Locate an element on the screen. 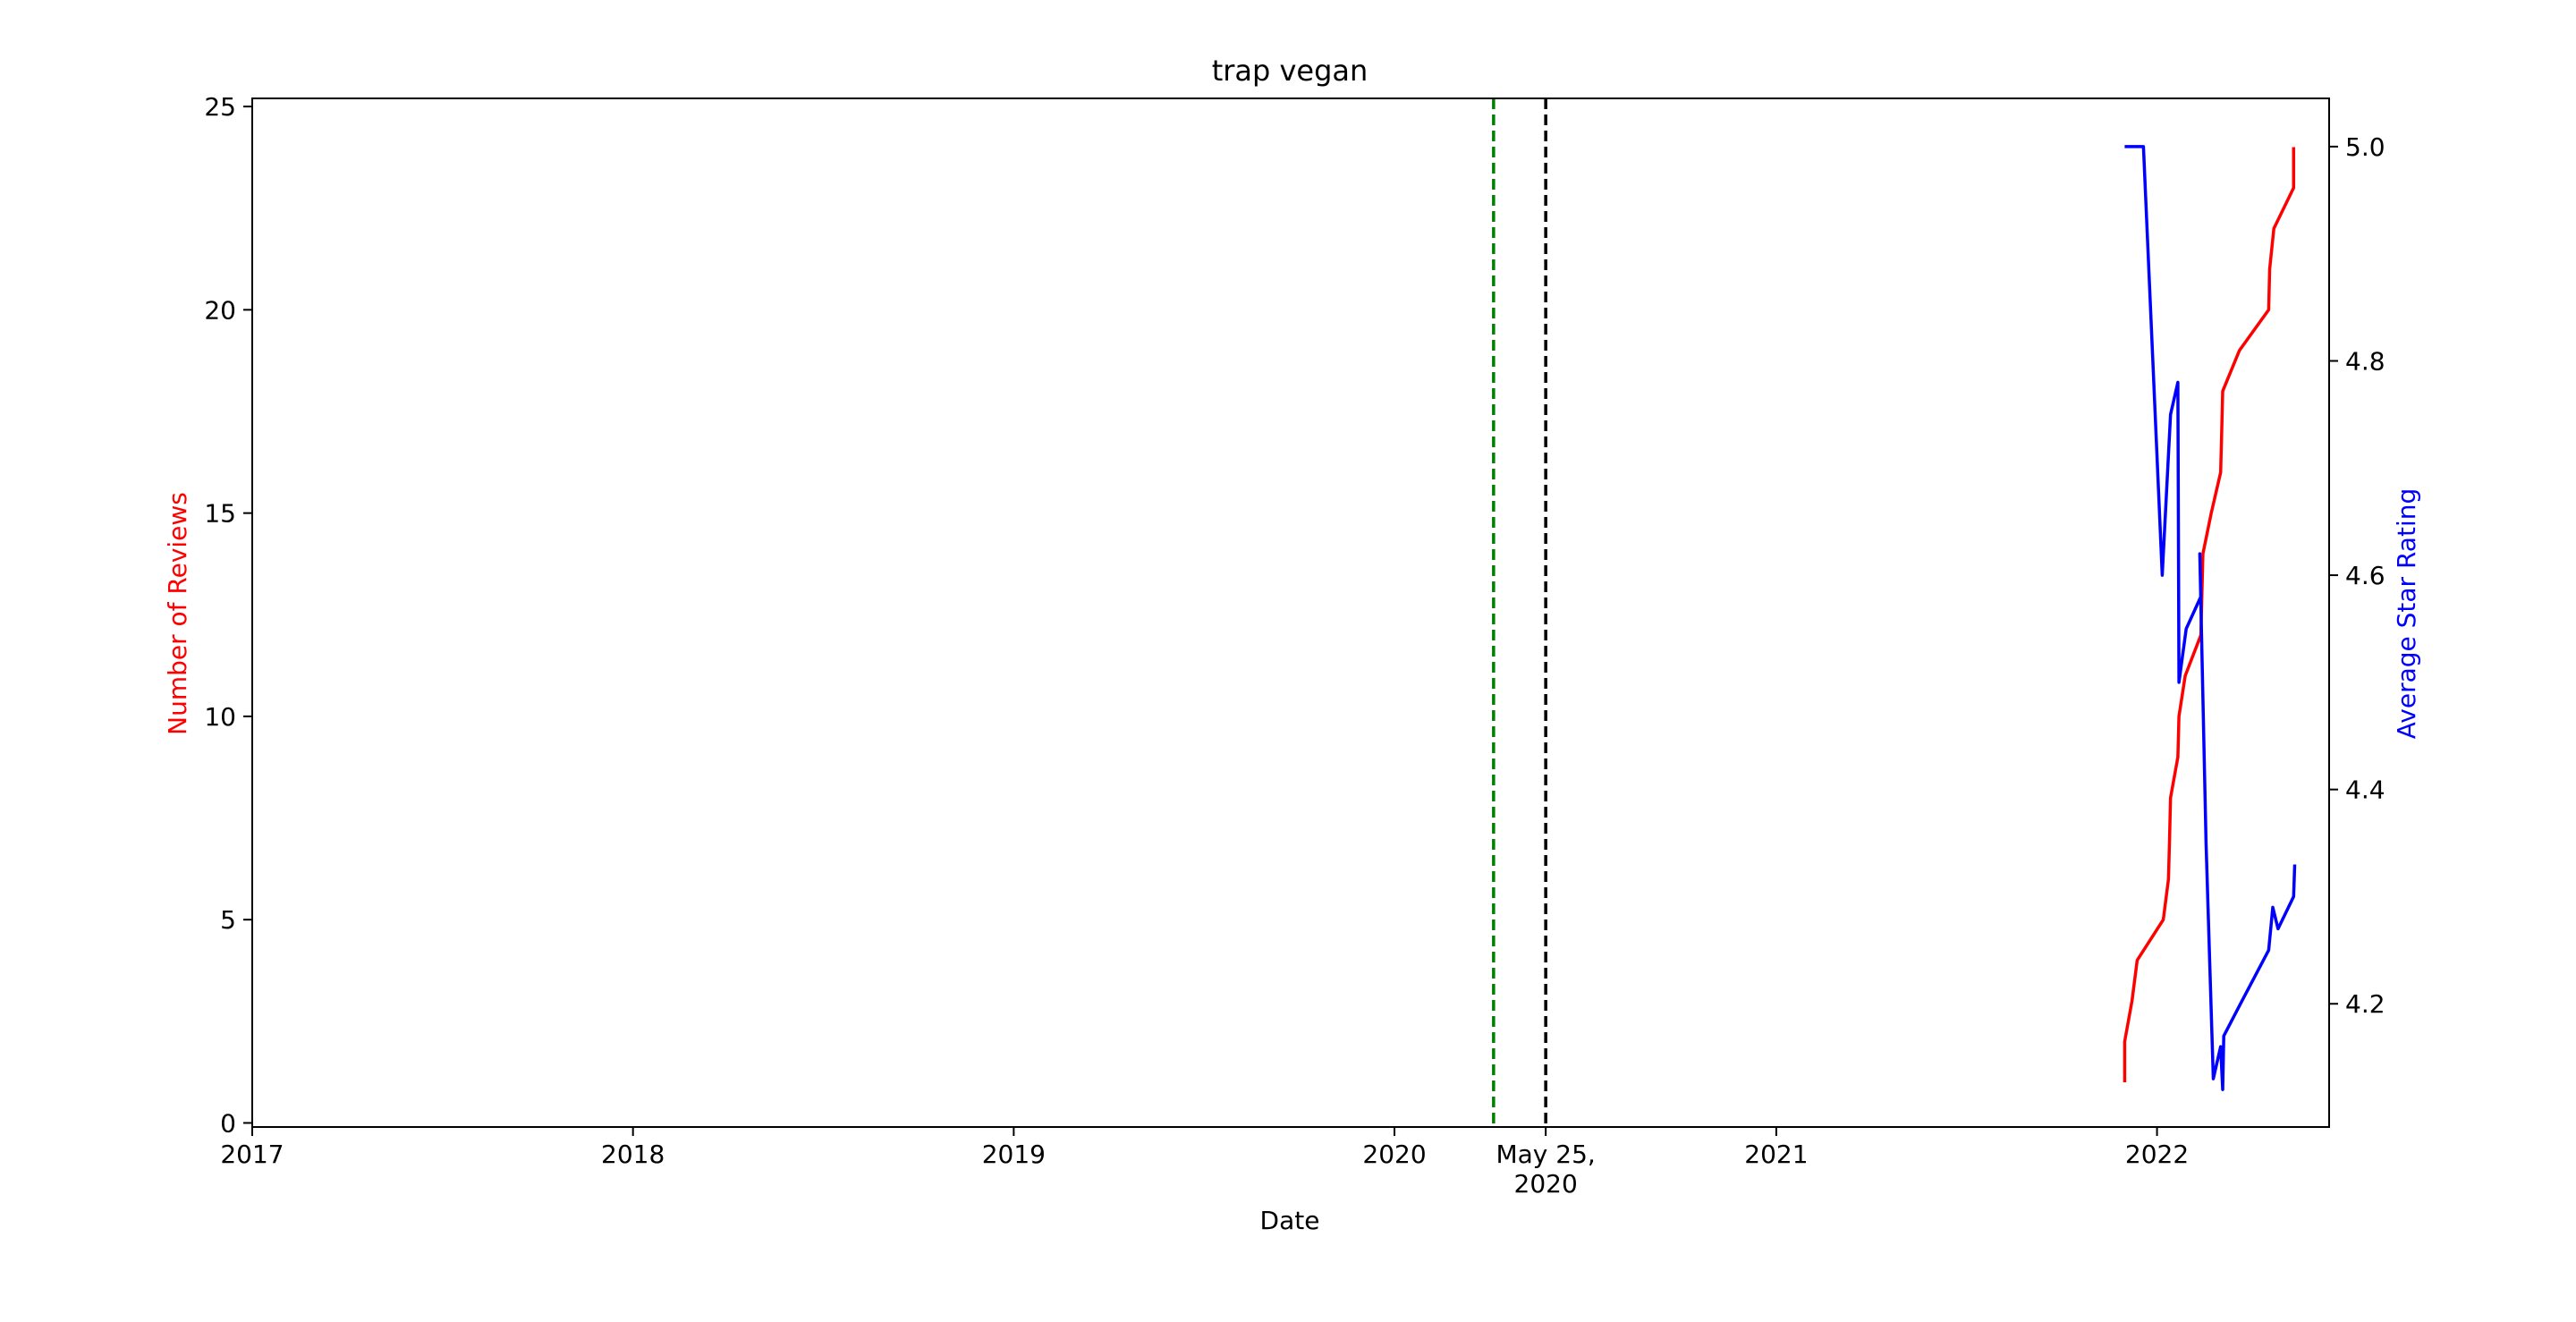 The width and height of the screenshot is (2576, 1322). x-tick-label: May 25, 2020 is located at coordinates (1545, 1170).